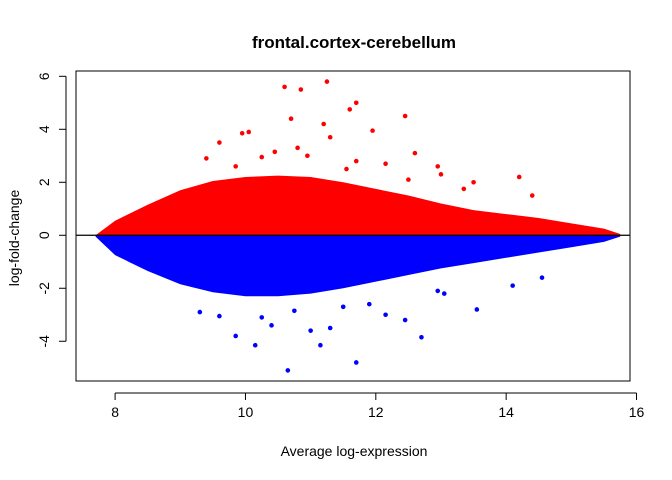  What do you see at coordinates (354, 42) in the screenshot?
I see `chart-title: frontal.cortex-cerebellum` at bounding box center [354, 42].